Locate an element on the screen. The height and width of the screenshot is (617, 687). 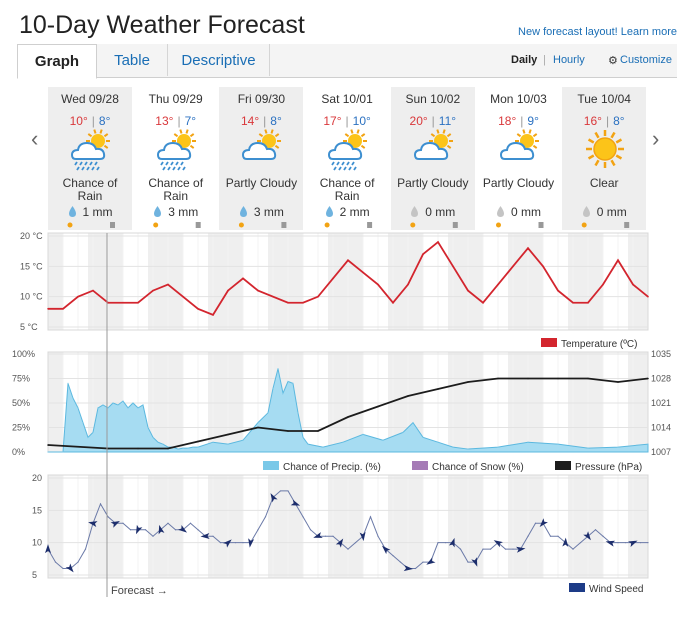
gear-icon: ⚙ is located at coordinates (613, 61).